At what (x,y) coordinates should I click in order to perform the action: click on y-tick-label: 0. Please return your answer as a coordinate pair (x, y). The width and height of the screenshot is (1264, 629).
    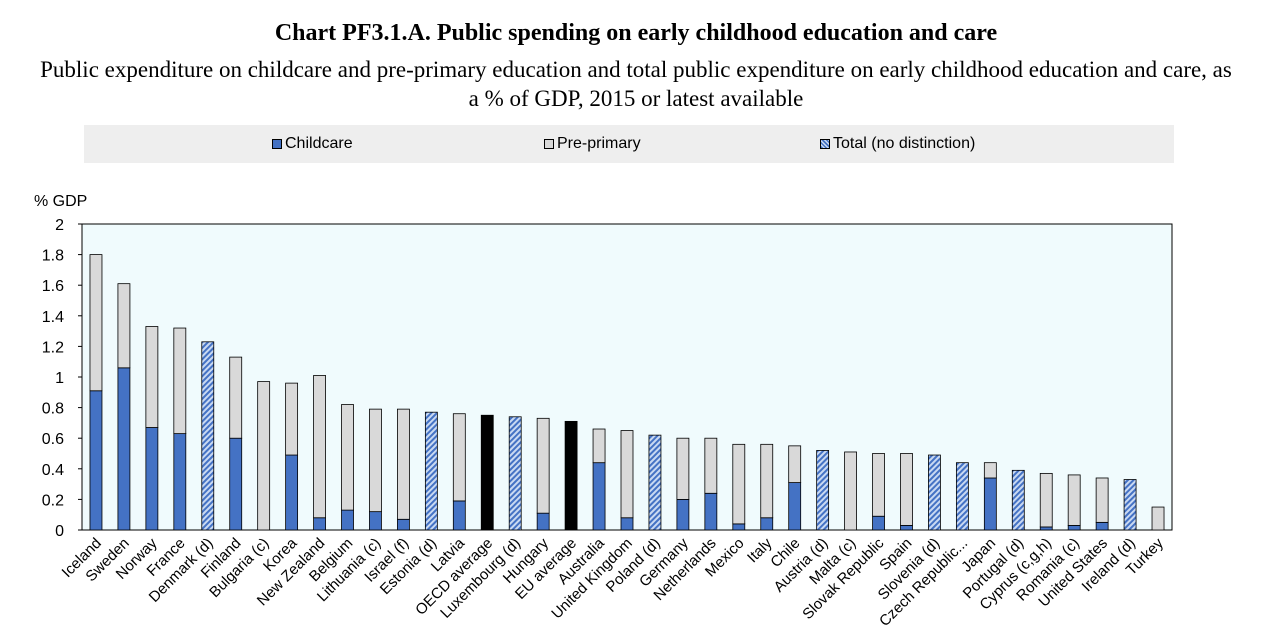
    Looking at the image, I should click on (59, 531).